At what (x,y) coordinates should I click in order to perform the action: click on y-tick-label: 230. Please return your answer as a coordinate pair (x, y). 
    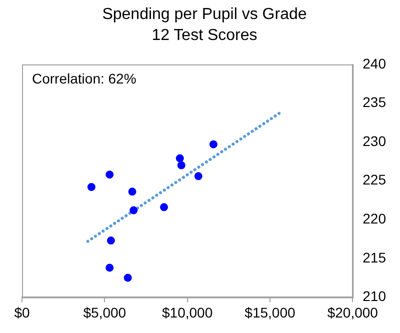
    Looking at the image, I should click on (374, 140).